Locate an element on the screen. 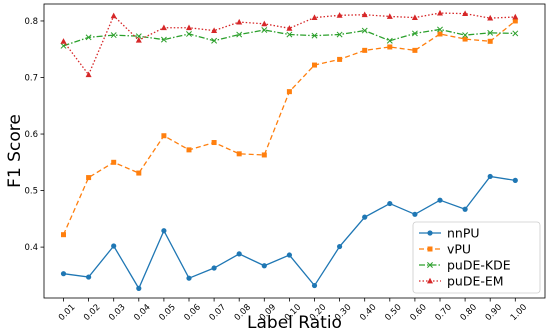  series-pude-kde is located at coordinates (289, 37).